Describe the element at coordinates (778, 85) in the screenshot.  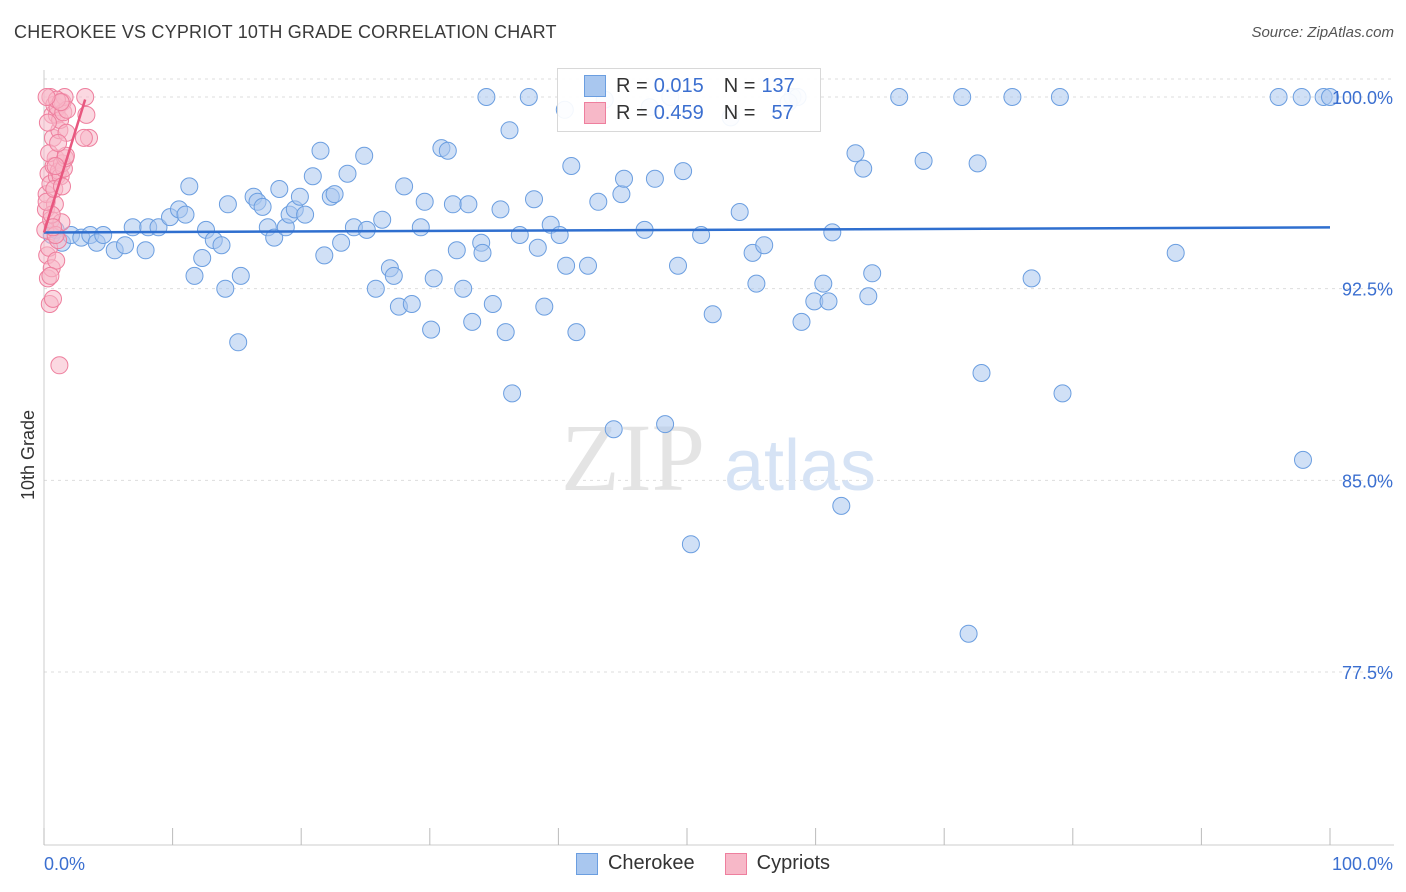
I see `n-value-cherokee: 137` at that location.